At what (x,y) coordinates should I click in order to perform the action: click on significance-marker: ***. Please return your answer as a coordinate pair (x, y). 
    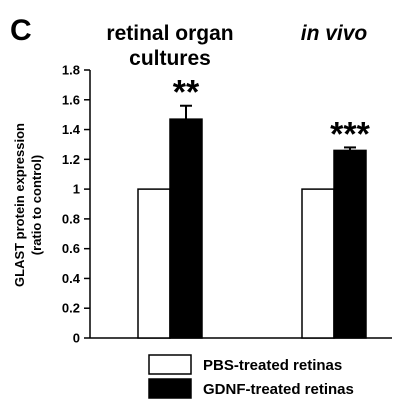
    Looking at the image, I should click on (350, 134).